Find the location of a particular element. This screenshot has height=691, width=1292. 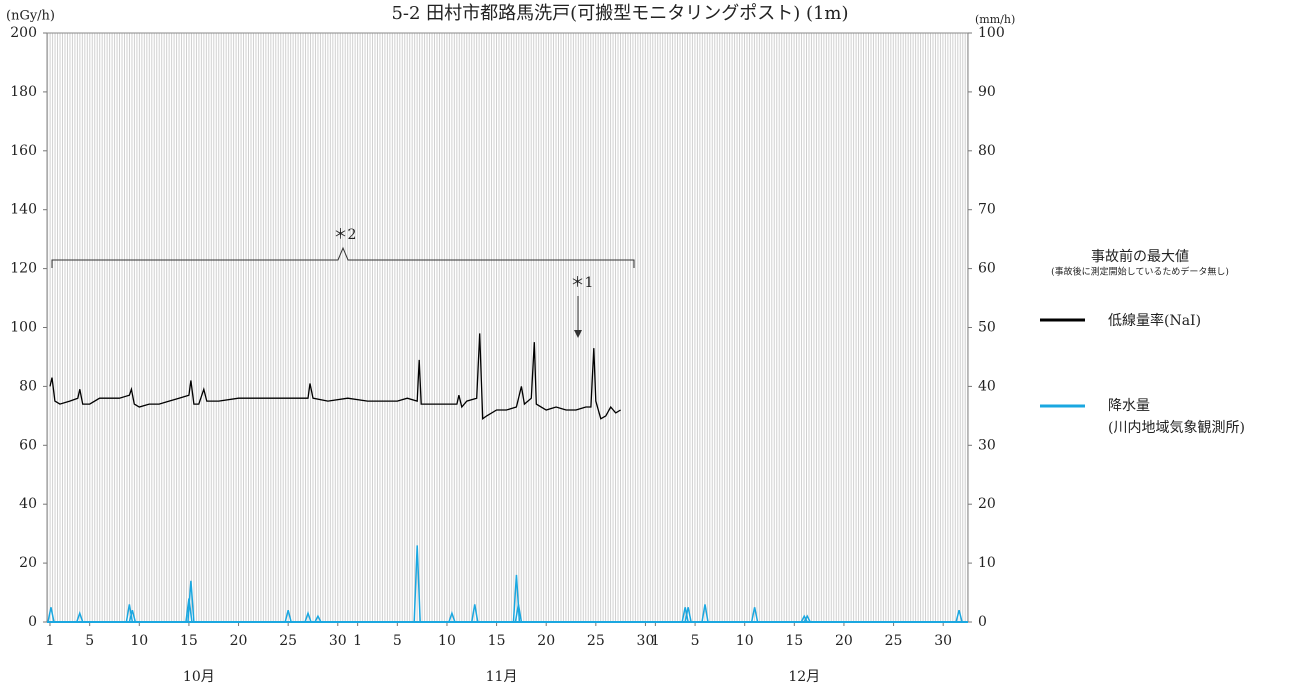

y-axis-unit: (nGy/h) is located at coordinates (30, 16).